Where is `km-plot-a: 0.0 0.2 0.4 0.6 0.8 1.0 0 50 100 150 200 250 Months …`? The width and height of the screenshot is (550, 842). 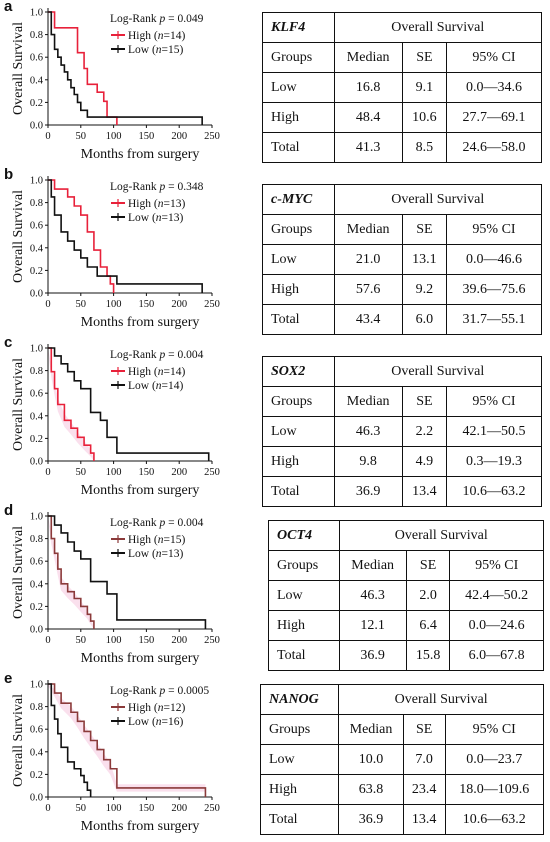 km-plot-a: 0.0 0.2 0.4 0.6 0.8 1.0 0 50 100 150 200 250 Months … is located at coordinates (115, 85).